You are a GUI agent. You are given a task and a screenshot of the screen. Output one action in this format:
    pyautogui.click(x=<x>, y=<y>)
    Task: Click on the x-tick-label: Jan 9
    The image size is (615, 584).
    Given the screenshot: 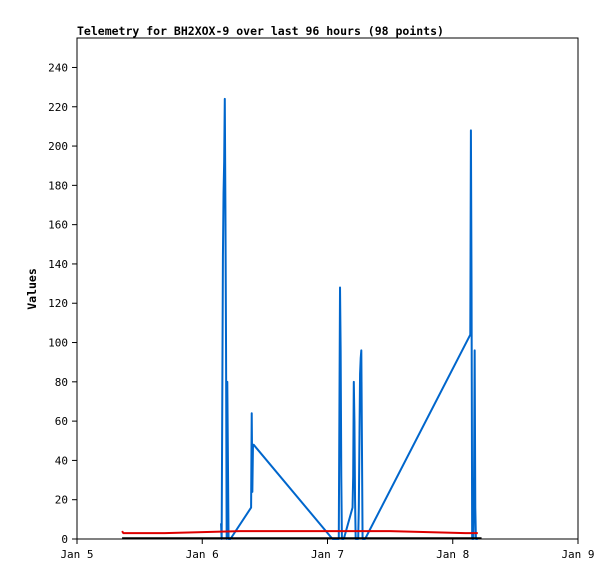 What is the action you would take?
    pyautogui.click(x=577, y=554)
    